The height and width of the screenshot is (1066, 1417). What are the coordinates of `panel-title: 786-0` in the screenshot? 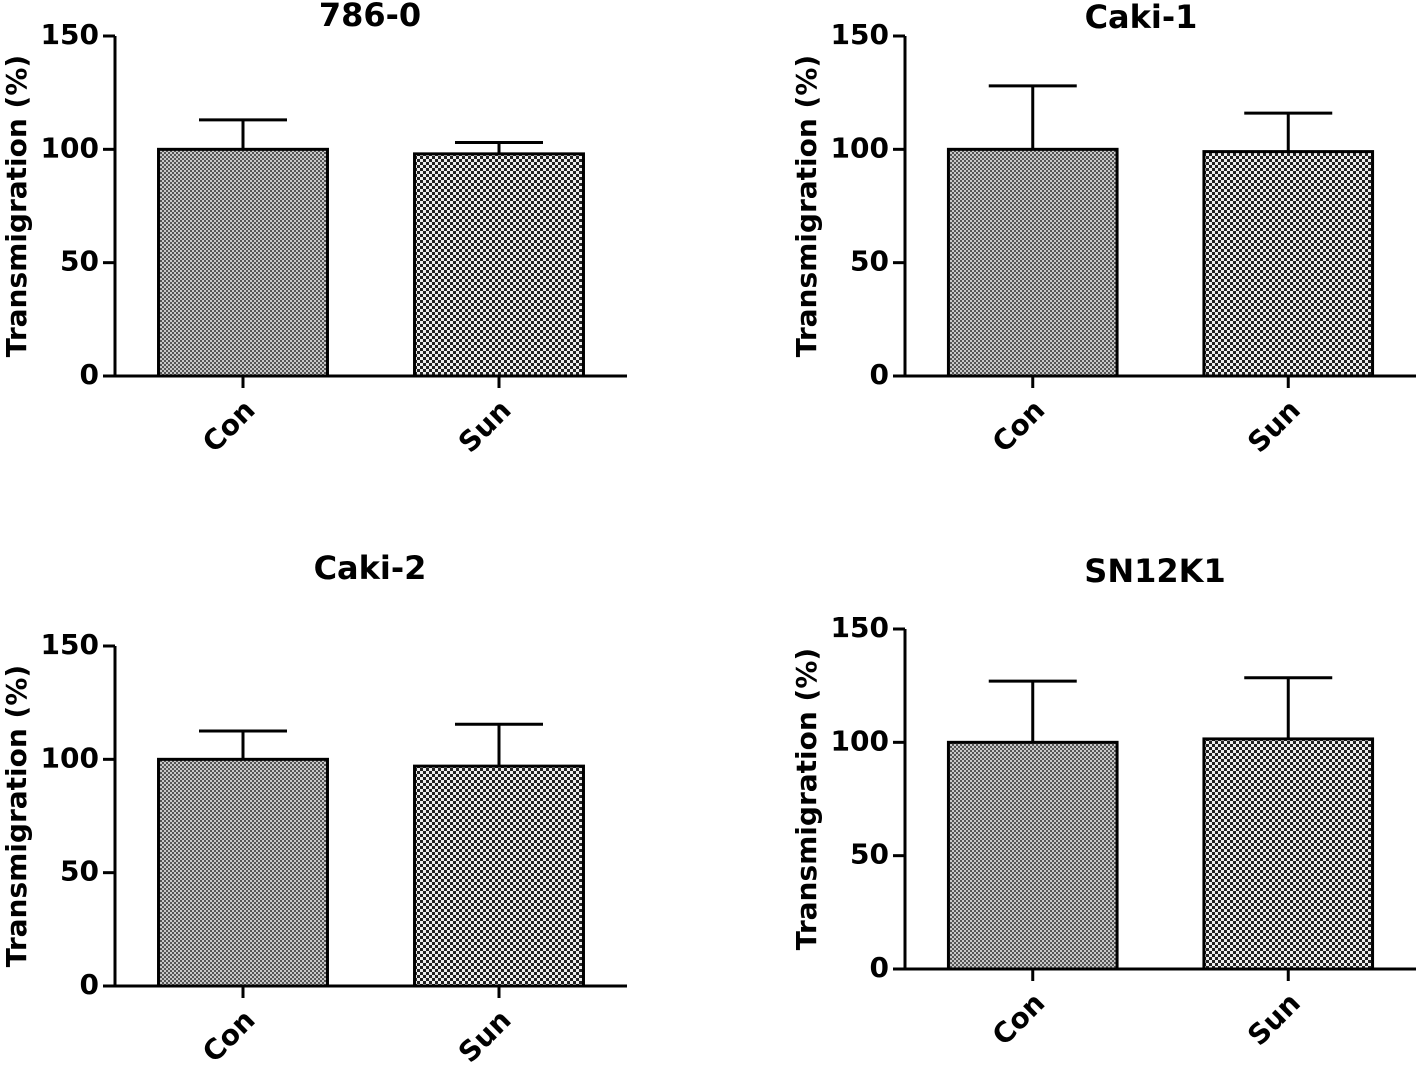 It's located at (370, 17).